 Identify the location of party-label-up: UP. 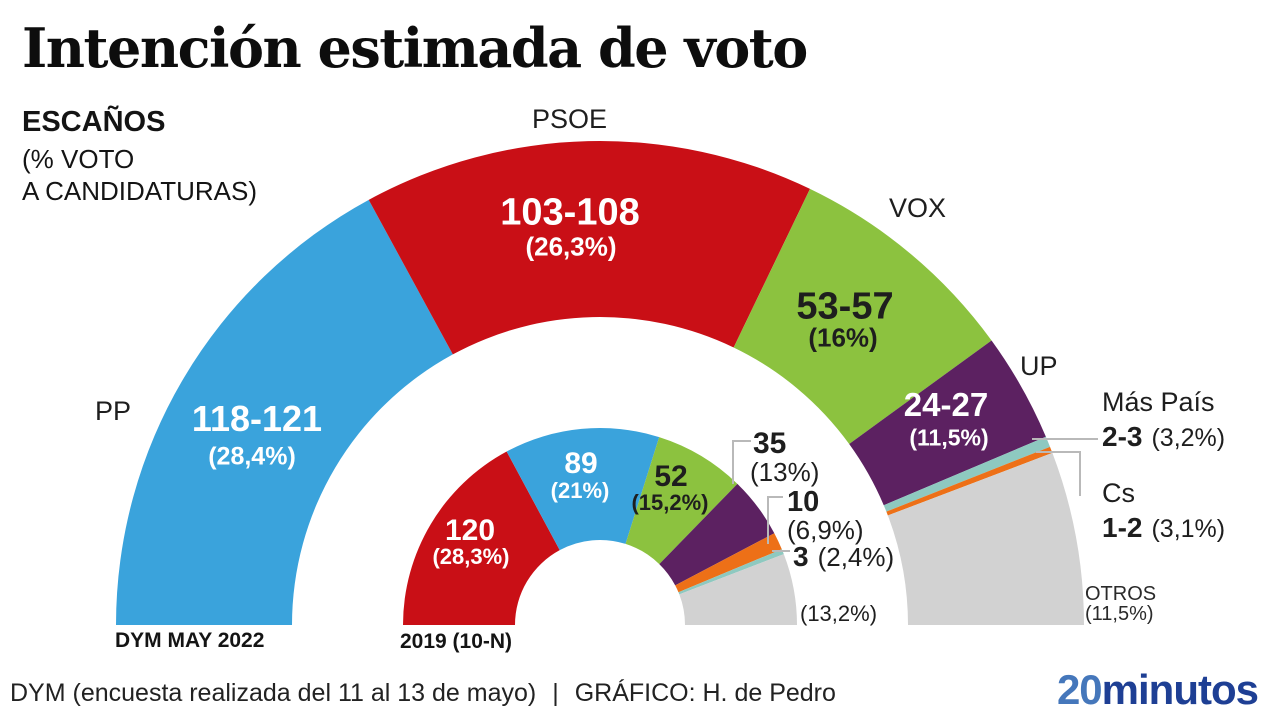
(1039, 366).